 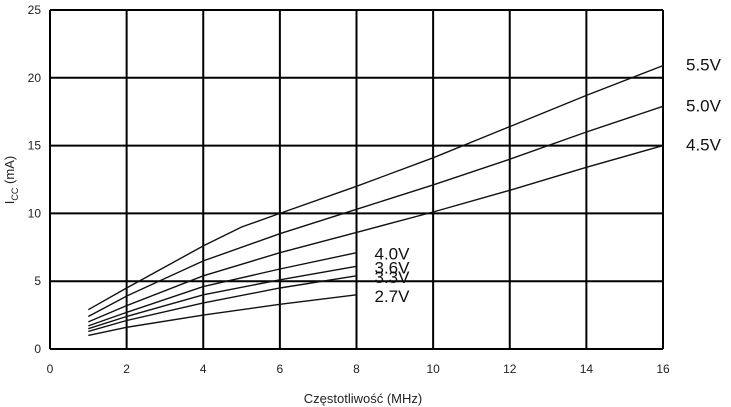 What do you see at coordinates (704, 105) in the screenshot?
I see `series-label: 5.0V` at bounding box center [704, 105].